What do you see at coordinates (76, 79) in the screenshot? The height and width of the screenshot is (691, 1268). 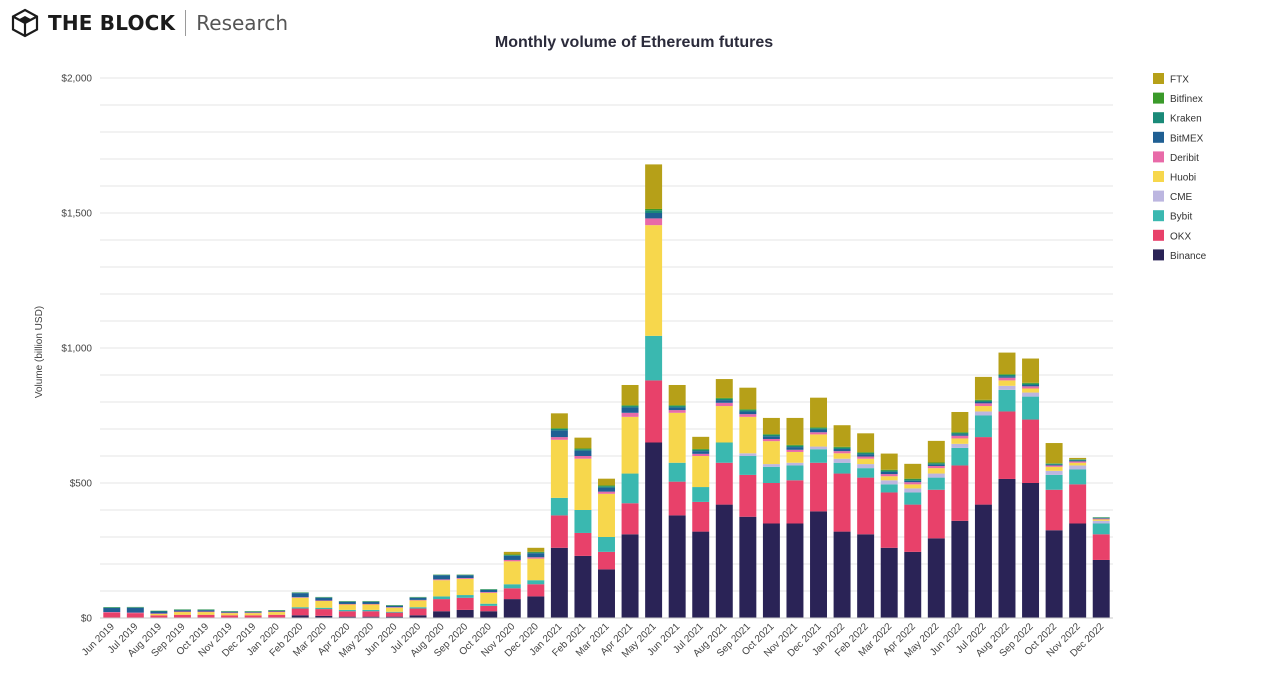 I see `y-tick-label: $2,000` at bounding box center [76, 79].